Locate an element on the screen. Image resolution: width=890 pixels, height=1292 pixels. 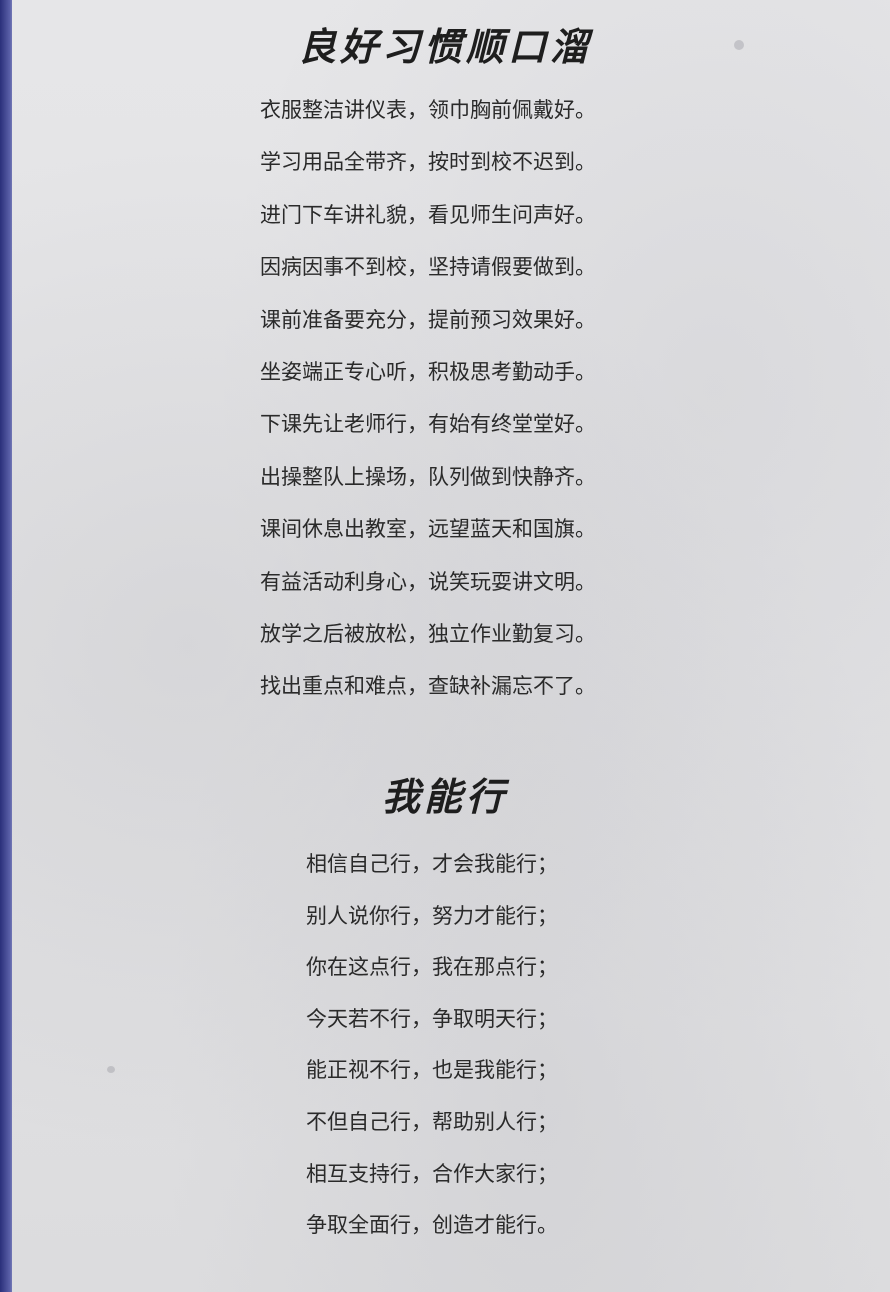
poem-line: 你在这点行，我在那点行； is located at coordinates (432, 967).